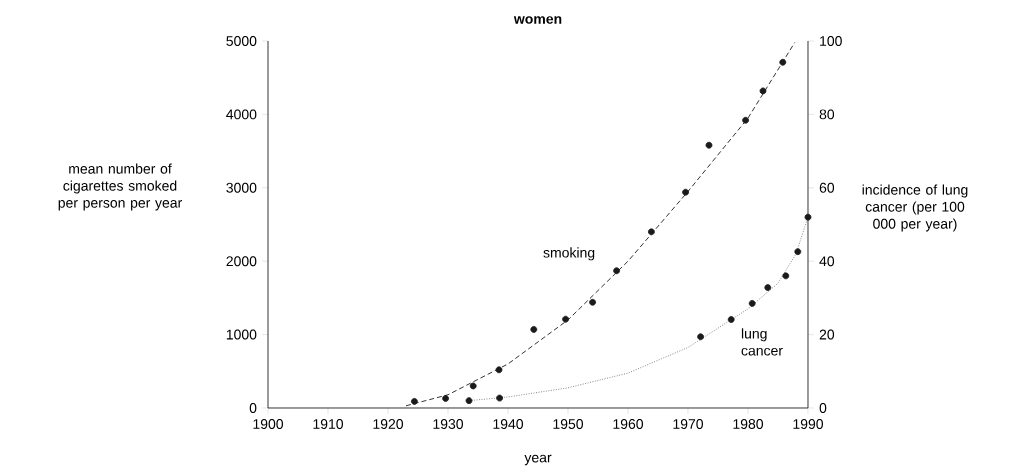  I want to click on x-tick-label: 1950, so click(568, 424).